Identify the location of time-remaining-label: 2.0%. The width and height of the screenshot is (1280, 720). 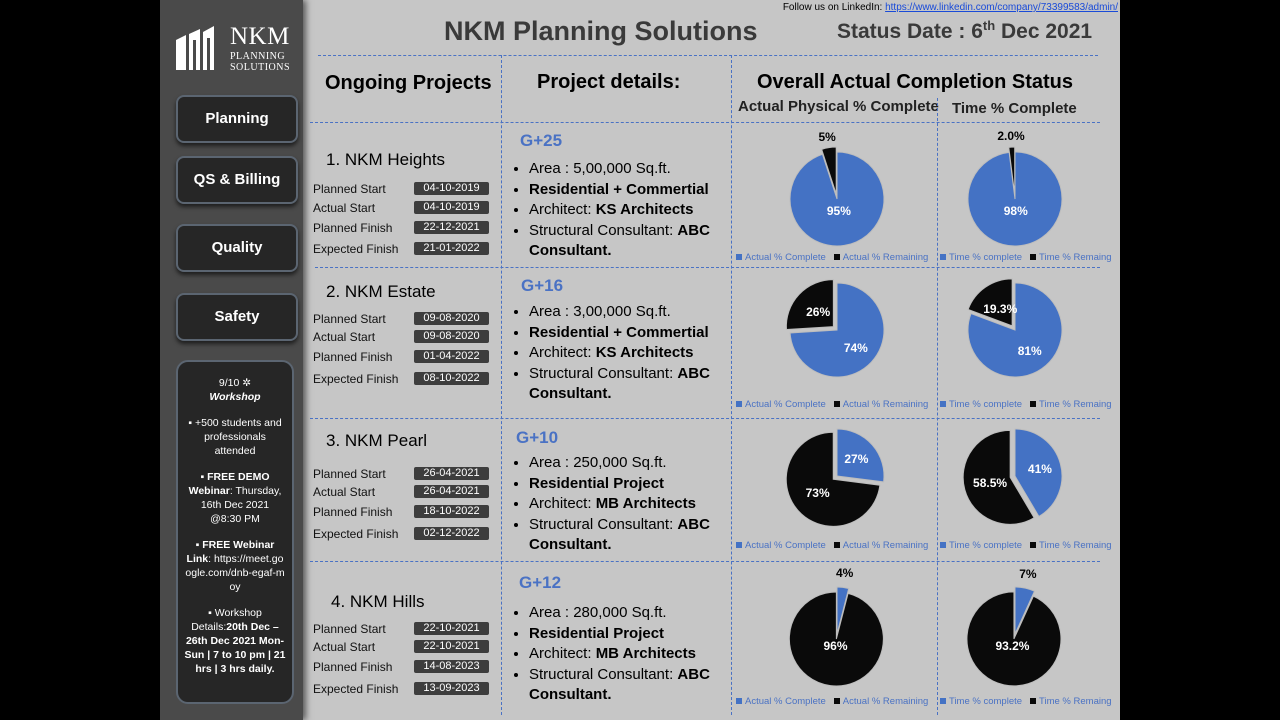
(1011, 136).